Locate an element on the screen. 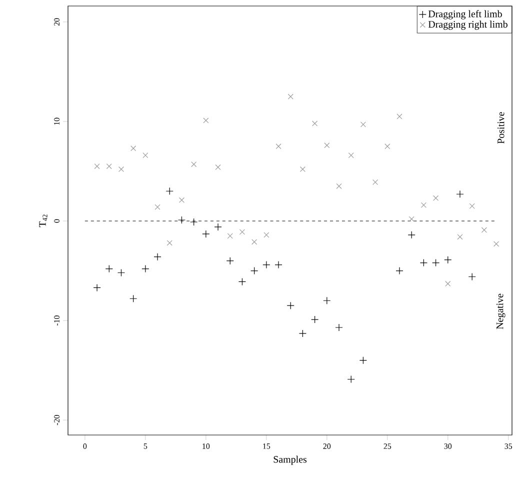  y-axis-title: T$_{42}$ is located at coordinates (43, 221).